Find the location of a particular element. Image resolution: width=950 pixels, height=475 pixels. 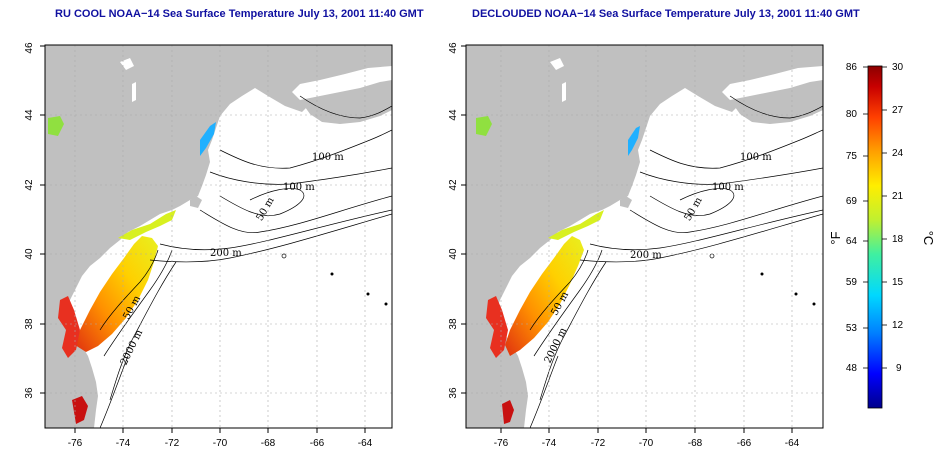

celsius-tick-label: 18 is located at coordinates (898, 239).